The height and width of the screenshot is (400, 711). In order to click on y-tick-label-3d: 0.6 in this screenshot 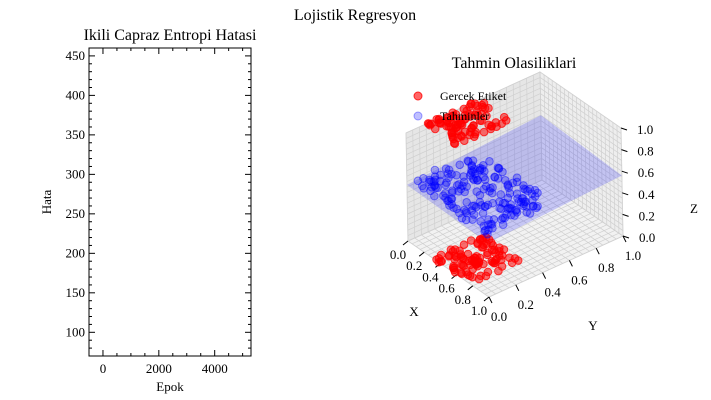, I will do `click(579, 279)`.